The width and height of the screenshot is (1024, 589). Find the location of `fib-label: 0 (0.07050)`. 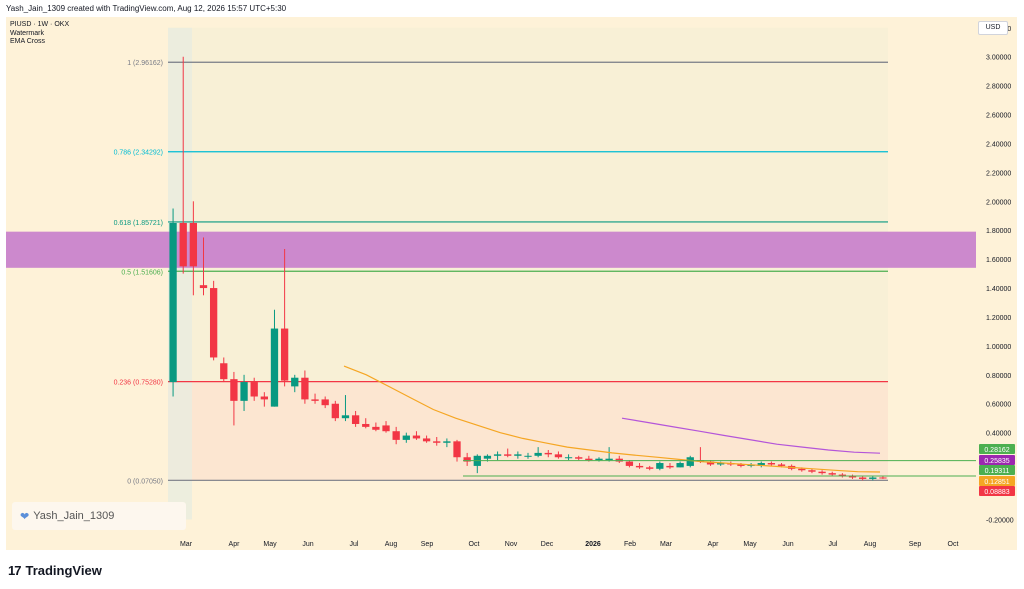

fib-label: 0 (0.07050) is located at coordinates (145, 481).